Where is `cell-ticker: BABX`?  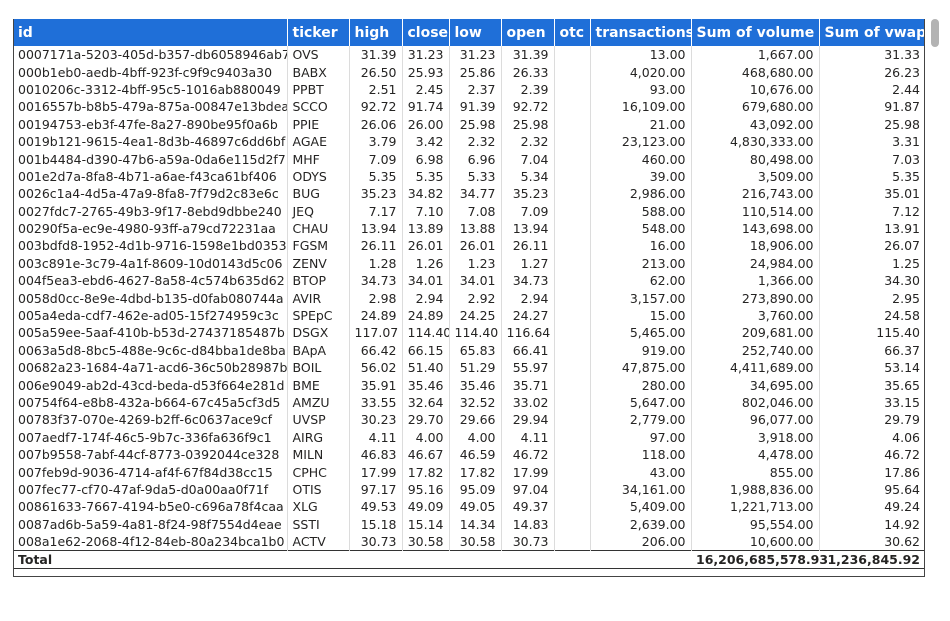
cell-ticker: BABX is located at coordinates (318, 72).